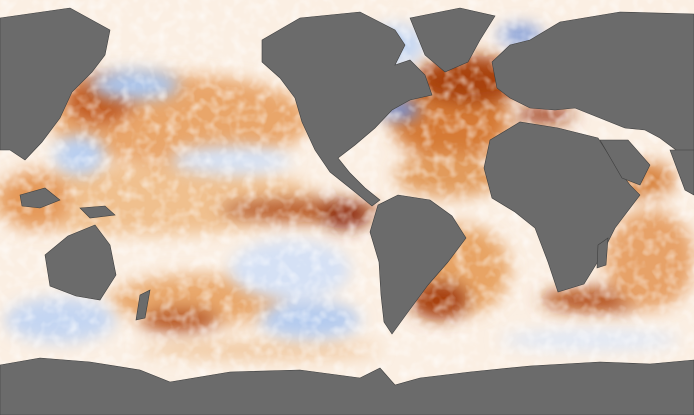 The height and width of the screenshot is (415, 694). Describe the element at coordinates (625, 162) in the screenshot. I see `arabia` at that location.